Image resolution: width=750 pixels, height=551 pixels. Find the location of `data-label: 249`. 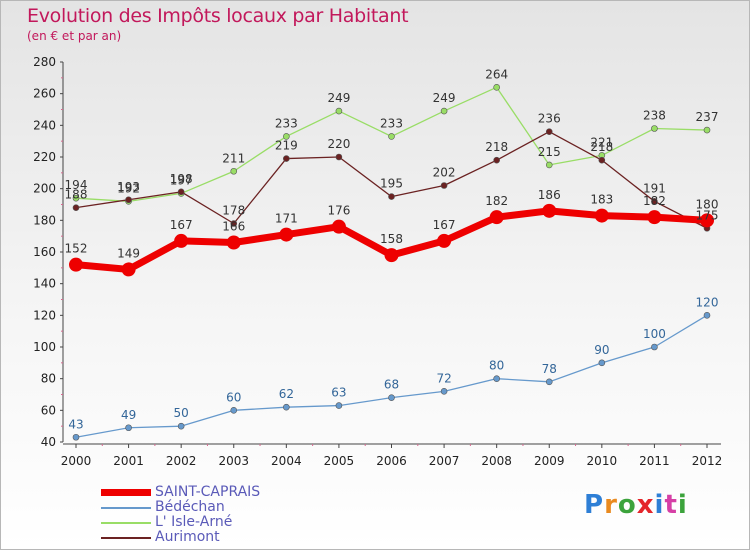

data-label: 249 is located at coordinates (444, 98).